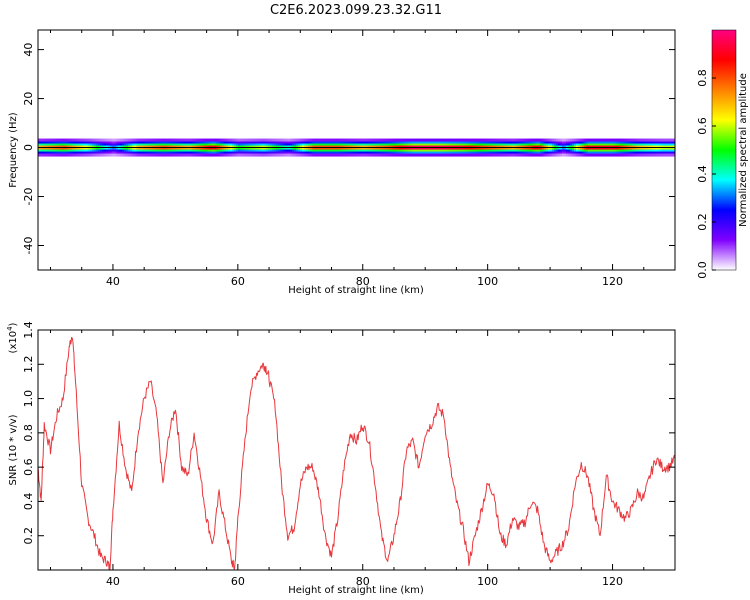 The width and height of the screenshot is (750, 600). Describe the element at coordinates (13, 324) in the screenshot. I see `snr-y-multiplier-close: )` at that location.